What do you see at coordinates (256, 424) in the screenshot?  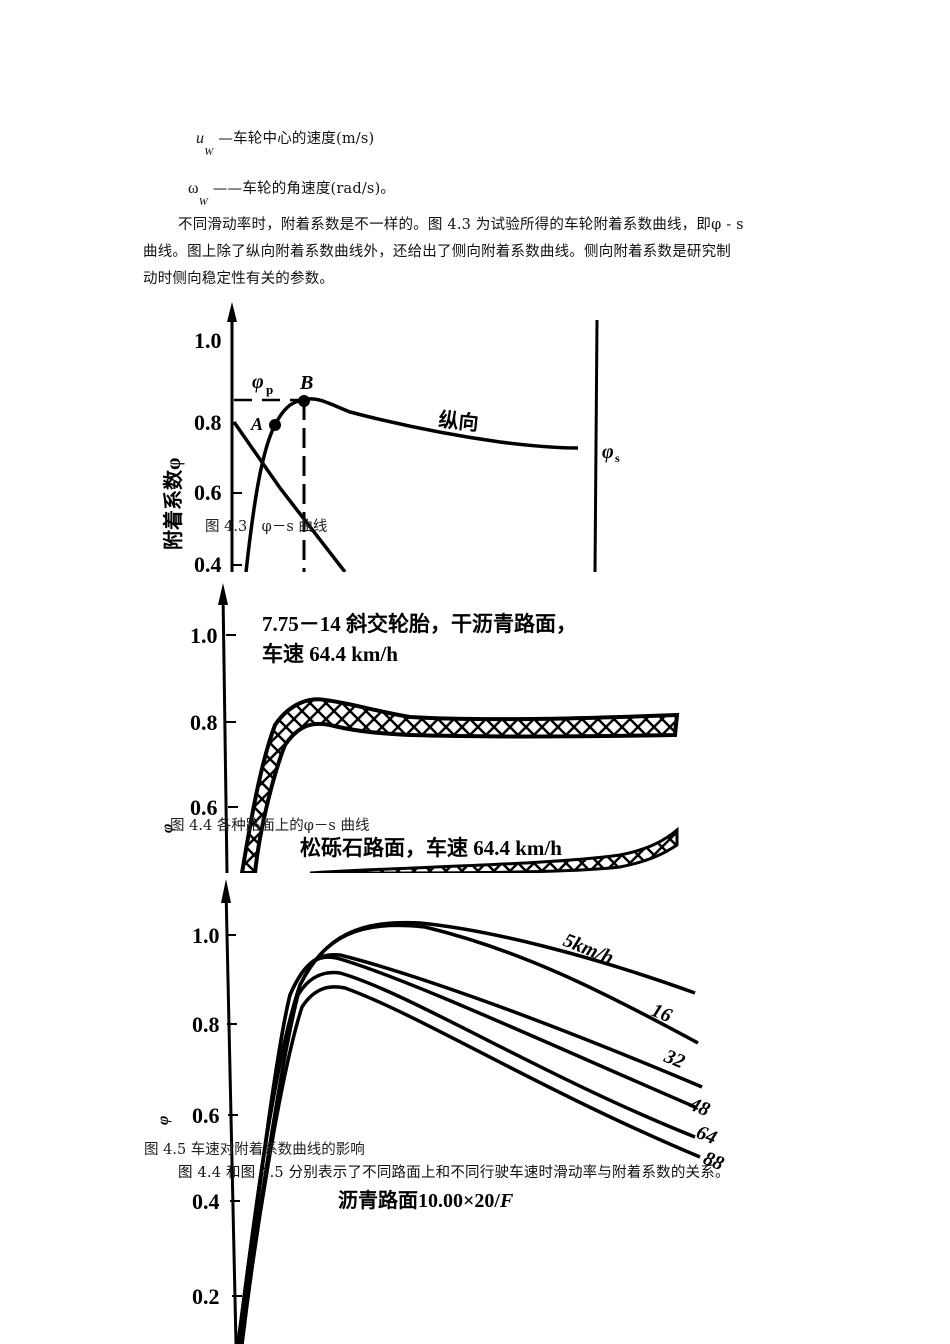 I see `svg-text: A` at bounding box center [256, 424].